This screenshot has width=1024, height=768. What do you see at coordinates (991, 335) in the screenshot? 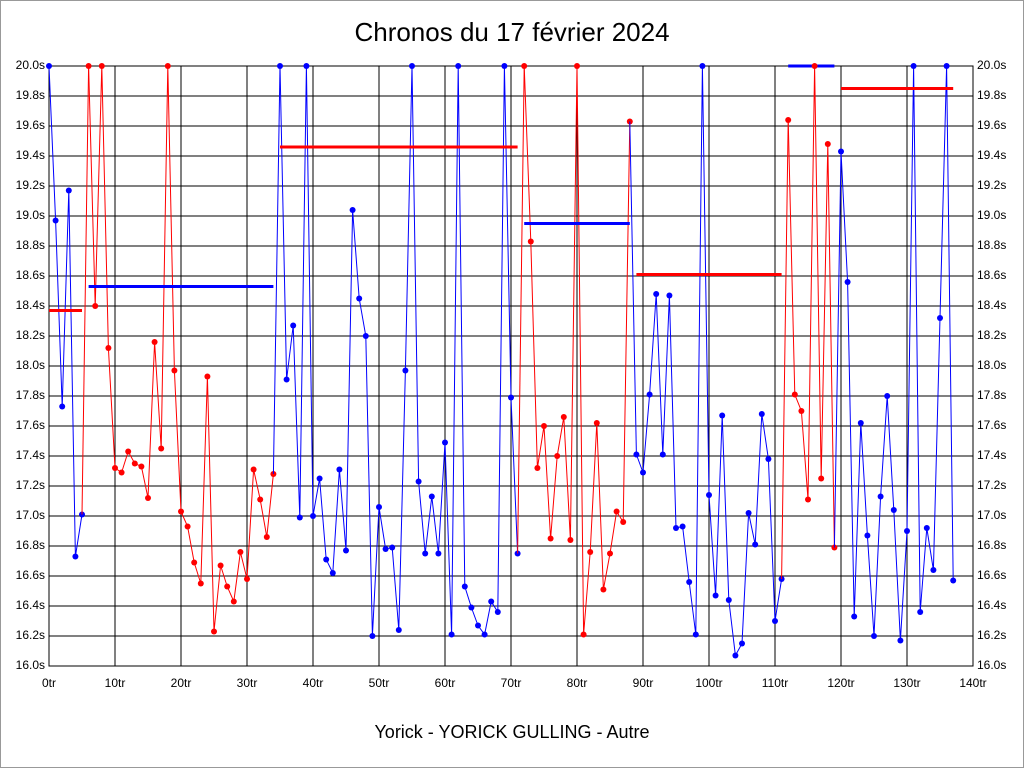
I see `y-tick-label-right: 18.2s` at bounding box center [991, 335].